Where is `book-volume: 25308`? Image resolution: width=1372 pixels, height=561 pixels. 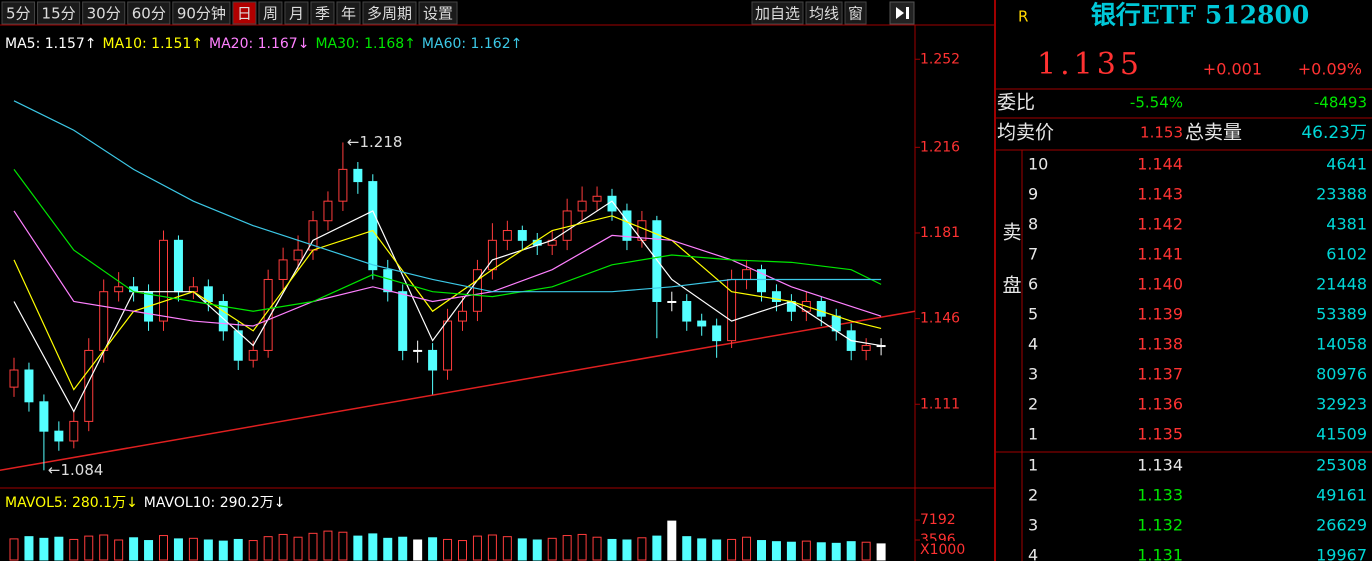 book-volume: 25308 is located at coordinates (1341, 465).